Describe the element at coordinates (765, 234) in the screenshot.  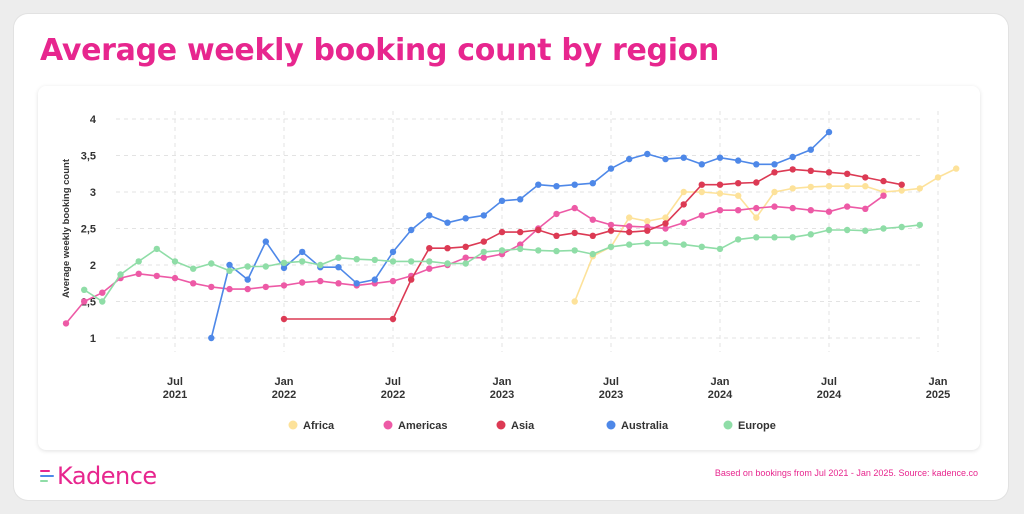
I see `series-line-africa` at that location.